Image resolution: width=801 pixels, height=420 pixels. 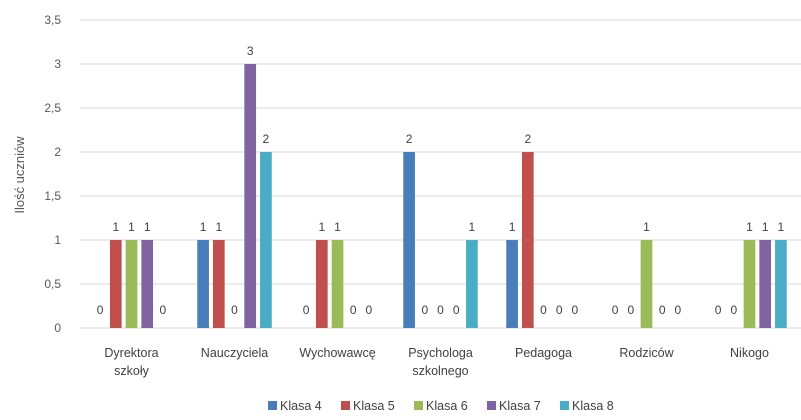 What do you see at coordinates (337, 353) in the screenshot?
I see `category-label: Wychowawcę` at bounding box center [337, 353].